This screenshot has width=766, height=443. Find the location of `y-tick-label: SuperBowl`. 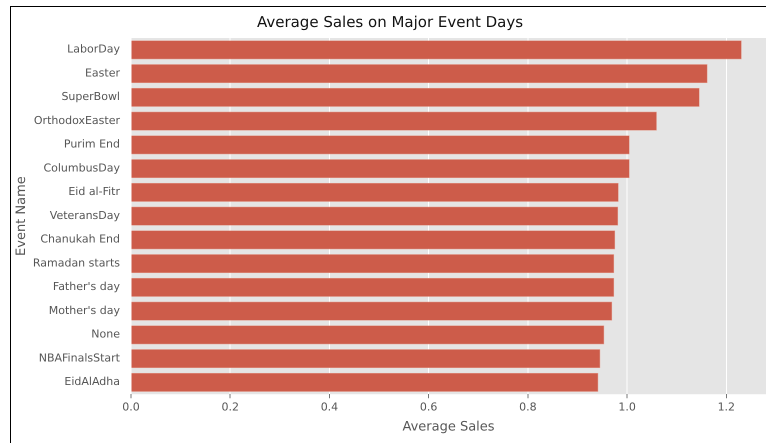

y-tick-label: SuperBowl is located at coordinates (90, 97).